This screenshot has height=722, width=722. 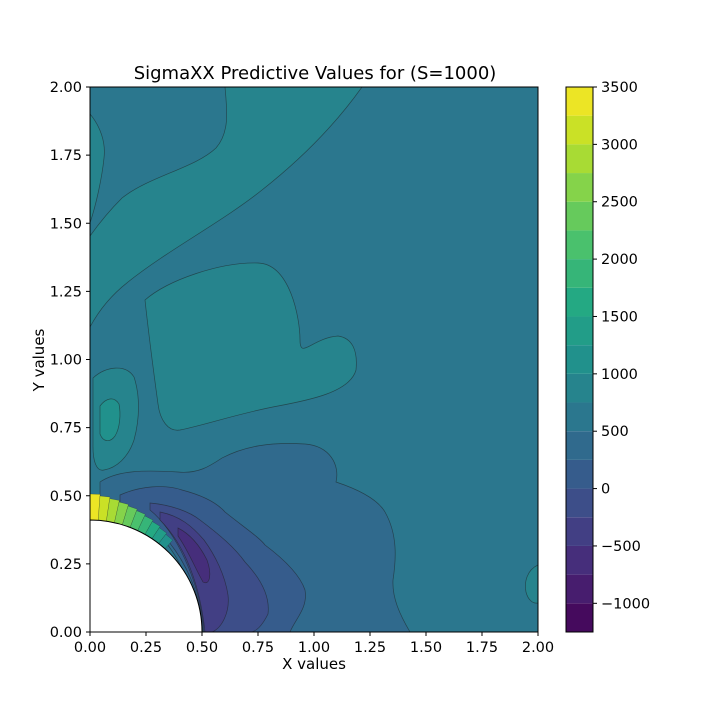 I want to click on x-tick-label: 0.50, so click(x=202, y=648).